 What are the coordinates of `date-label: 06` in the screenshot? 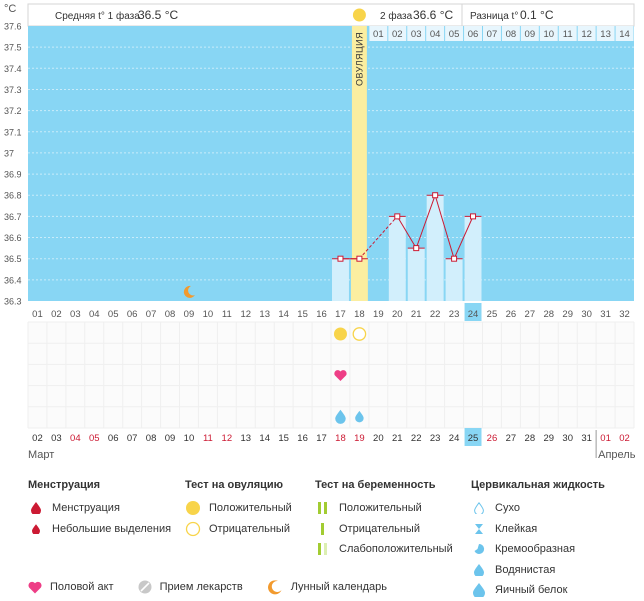 It's located at (113, 438).